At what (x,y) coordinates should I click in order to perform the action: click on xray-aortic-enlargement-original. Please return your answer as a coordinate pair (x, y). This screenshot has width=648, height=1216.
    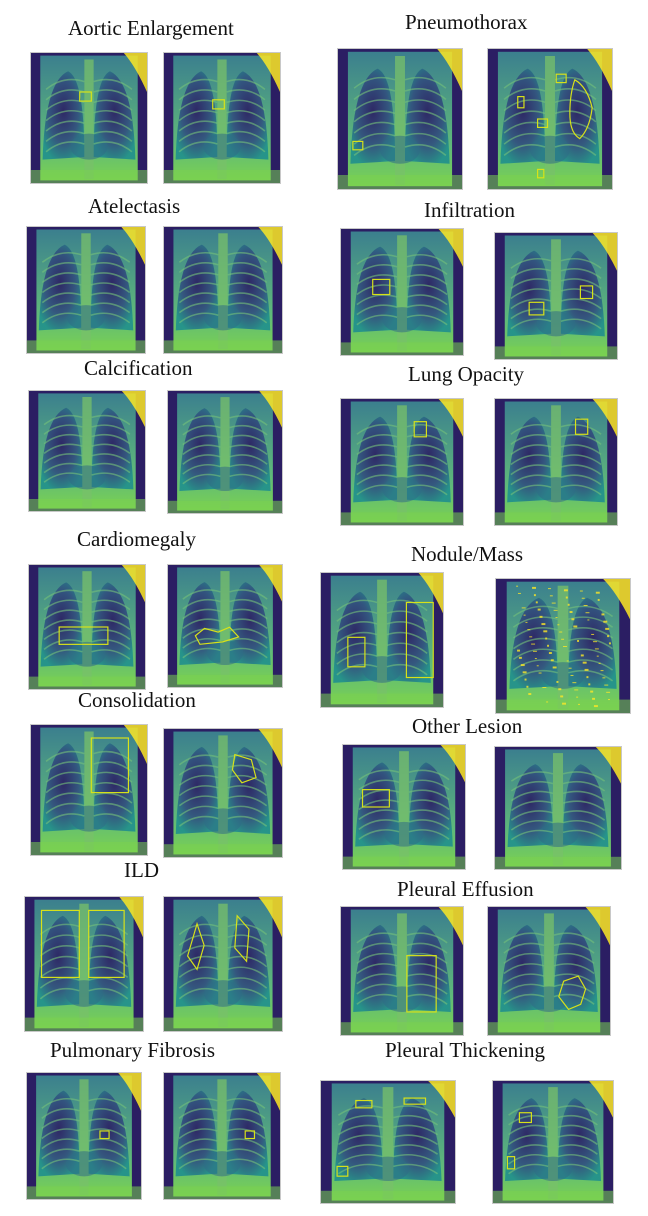
    Looking at the image, I should click on (89, 118).